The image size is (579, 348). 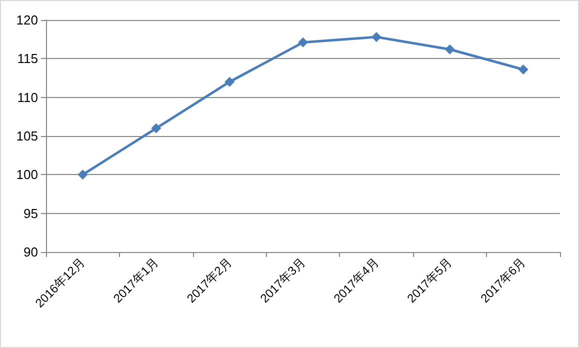 I want to click on y-tick-label: 115, so click(x=27, y=58).